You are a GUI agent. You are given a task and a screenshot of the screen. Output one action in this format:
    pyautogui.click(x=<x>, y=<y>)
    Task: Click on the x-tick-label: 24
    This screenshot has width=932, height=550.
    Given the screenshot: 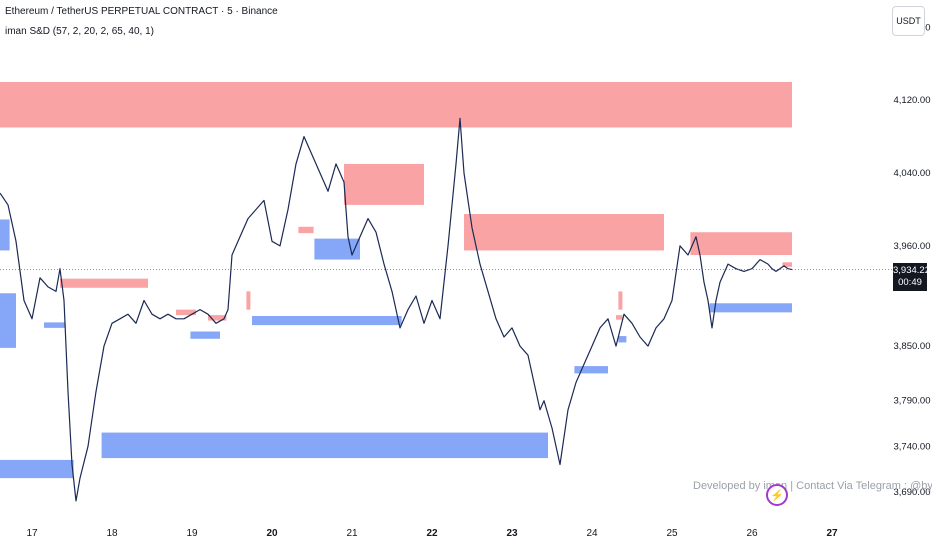 What is the action you would take?
    pyautogui.click(x=592, y=533)
    